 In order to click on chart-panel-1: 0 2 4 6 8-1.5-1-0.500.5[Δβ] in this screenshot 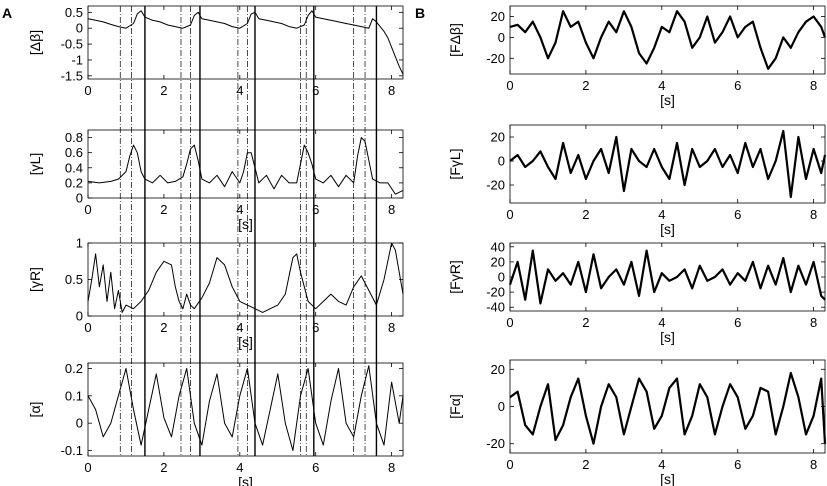, I will do `click(215, 51)`.